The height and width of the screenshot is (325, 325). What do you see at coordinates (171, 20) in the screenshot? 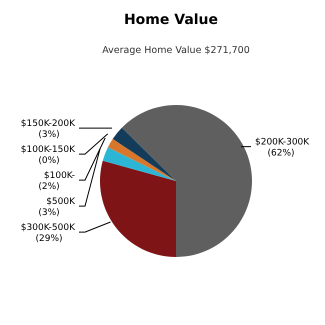
I see `chart-title: Home Value` at bounding box center [171, 20].